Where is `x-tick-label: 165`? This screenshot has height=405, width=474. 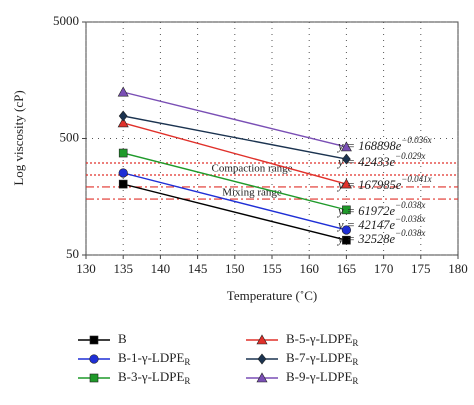 x-tick-label: 165 is located at coordinates (347, 268).